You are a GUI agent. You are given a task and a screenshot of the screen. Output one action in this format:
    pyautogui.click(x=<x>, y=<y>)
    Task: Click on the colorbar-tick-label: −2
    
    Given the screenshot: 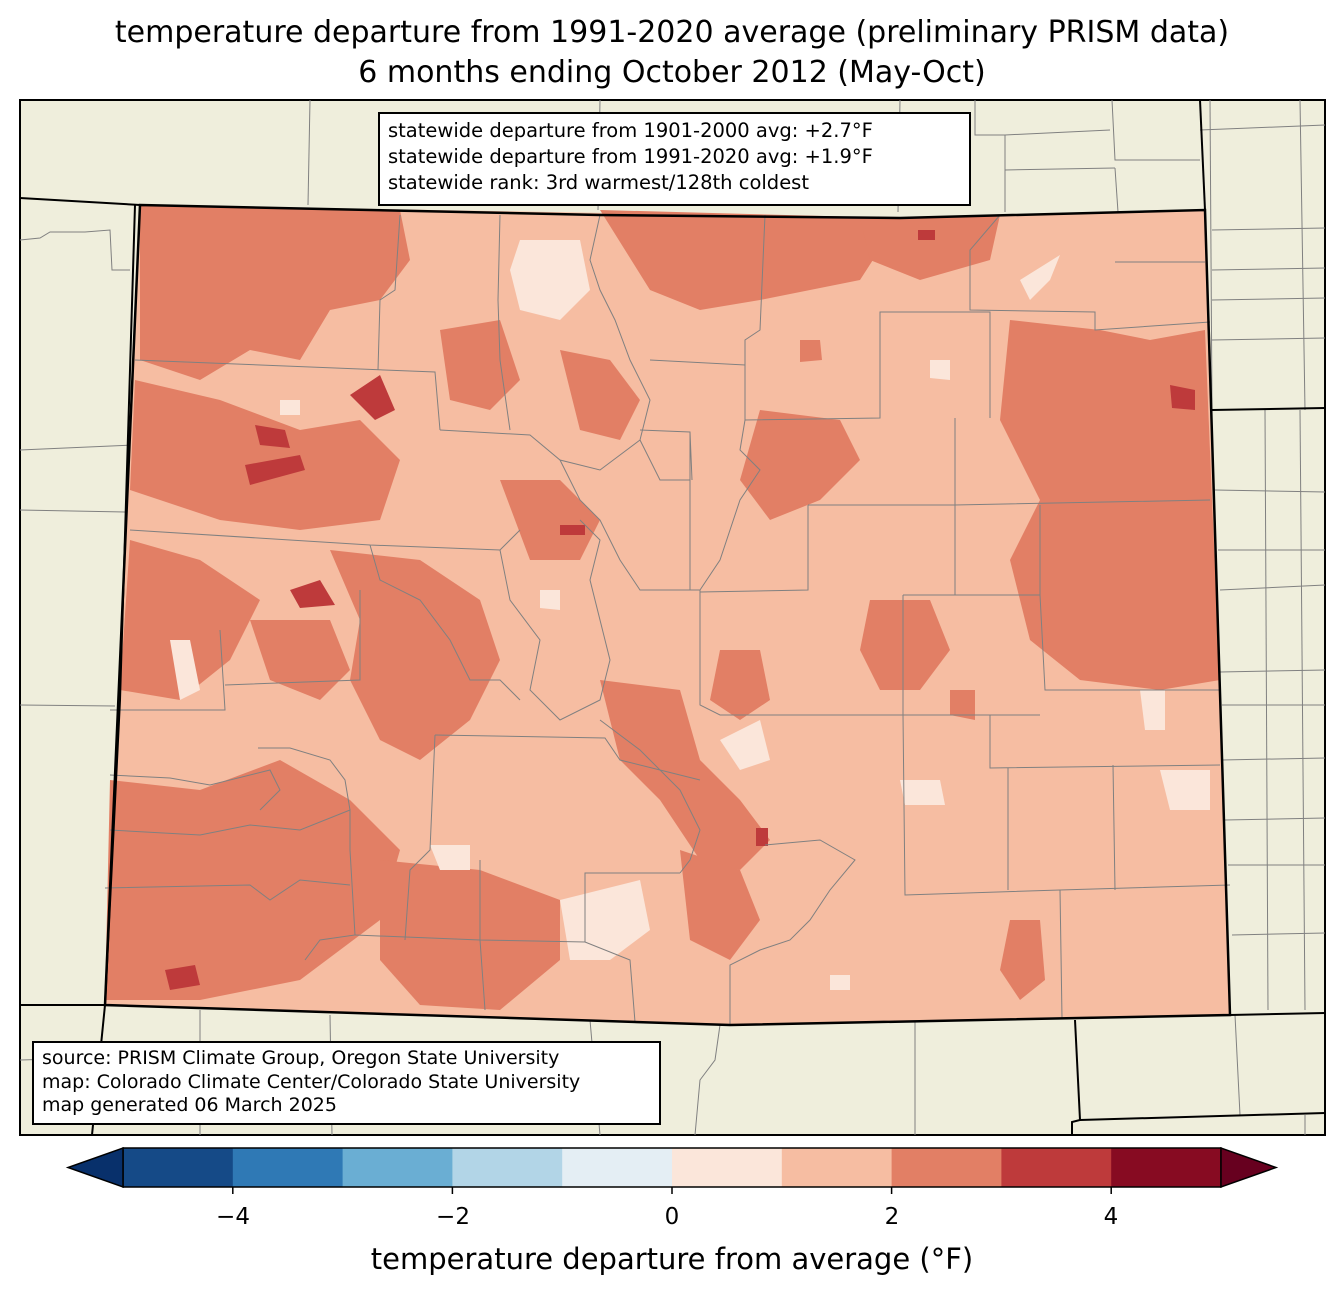 What is the action you would take?
    pyautogui.click(x=453, y=1217)
    